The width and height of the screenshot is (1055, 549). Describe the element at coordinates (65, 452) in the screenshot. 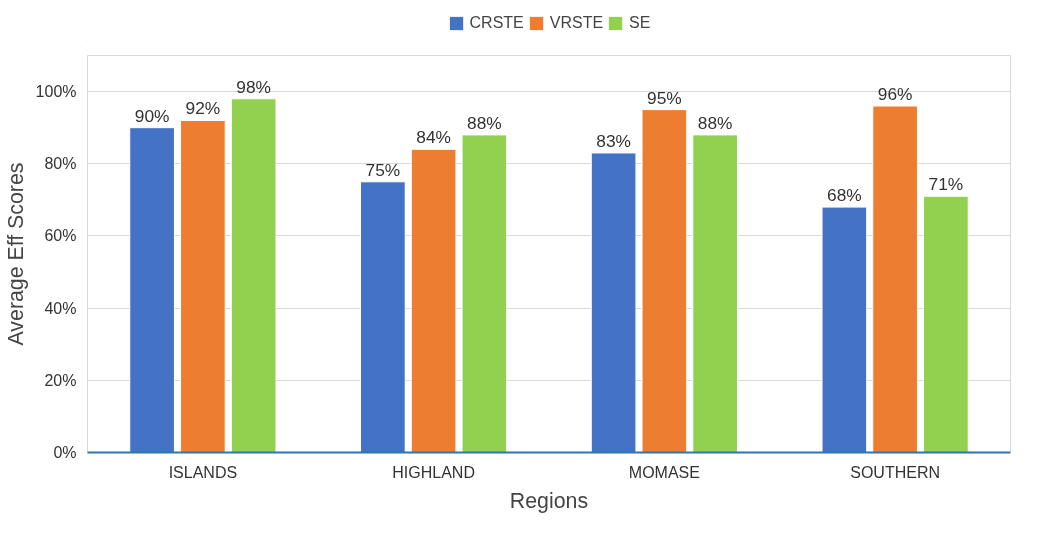

I see `y-tick-label: 0%` at that location.